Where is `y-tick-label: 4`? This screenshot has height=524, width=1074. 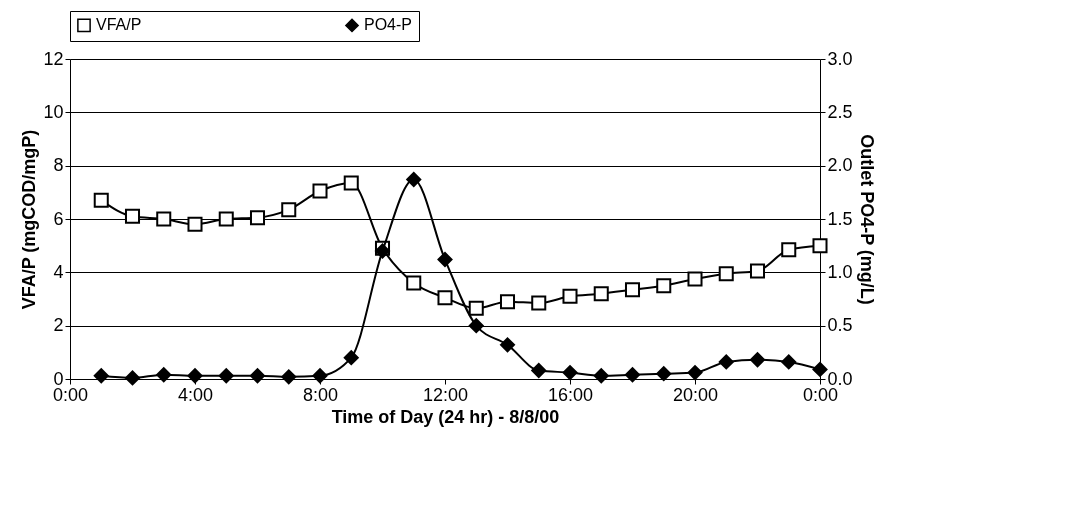 y-tick-label: 4 is located at coordinates (58, 271).